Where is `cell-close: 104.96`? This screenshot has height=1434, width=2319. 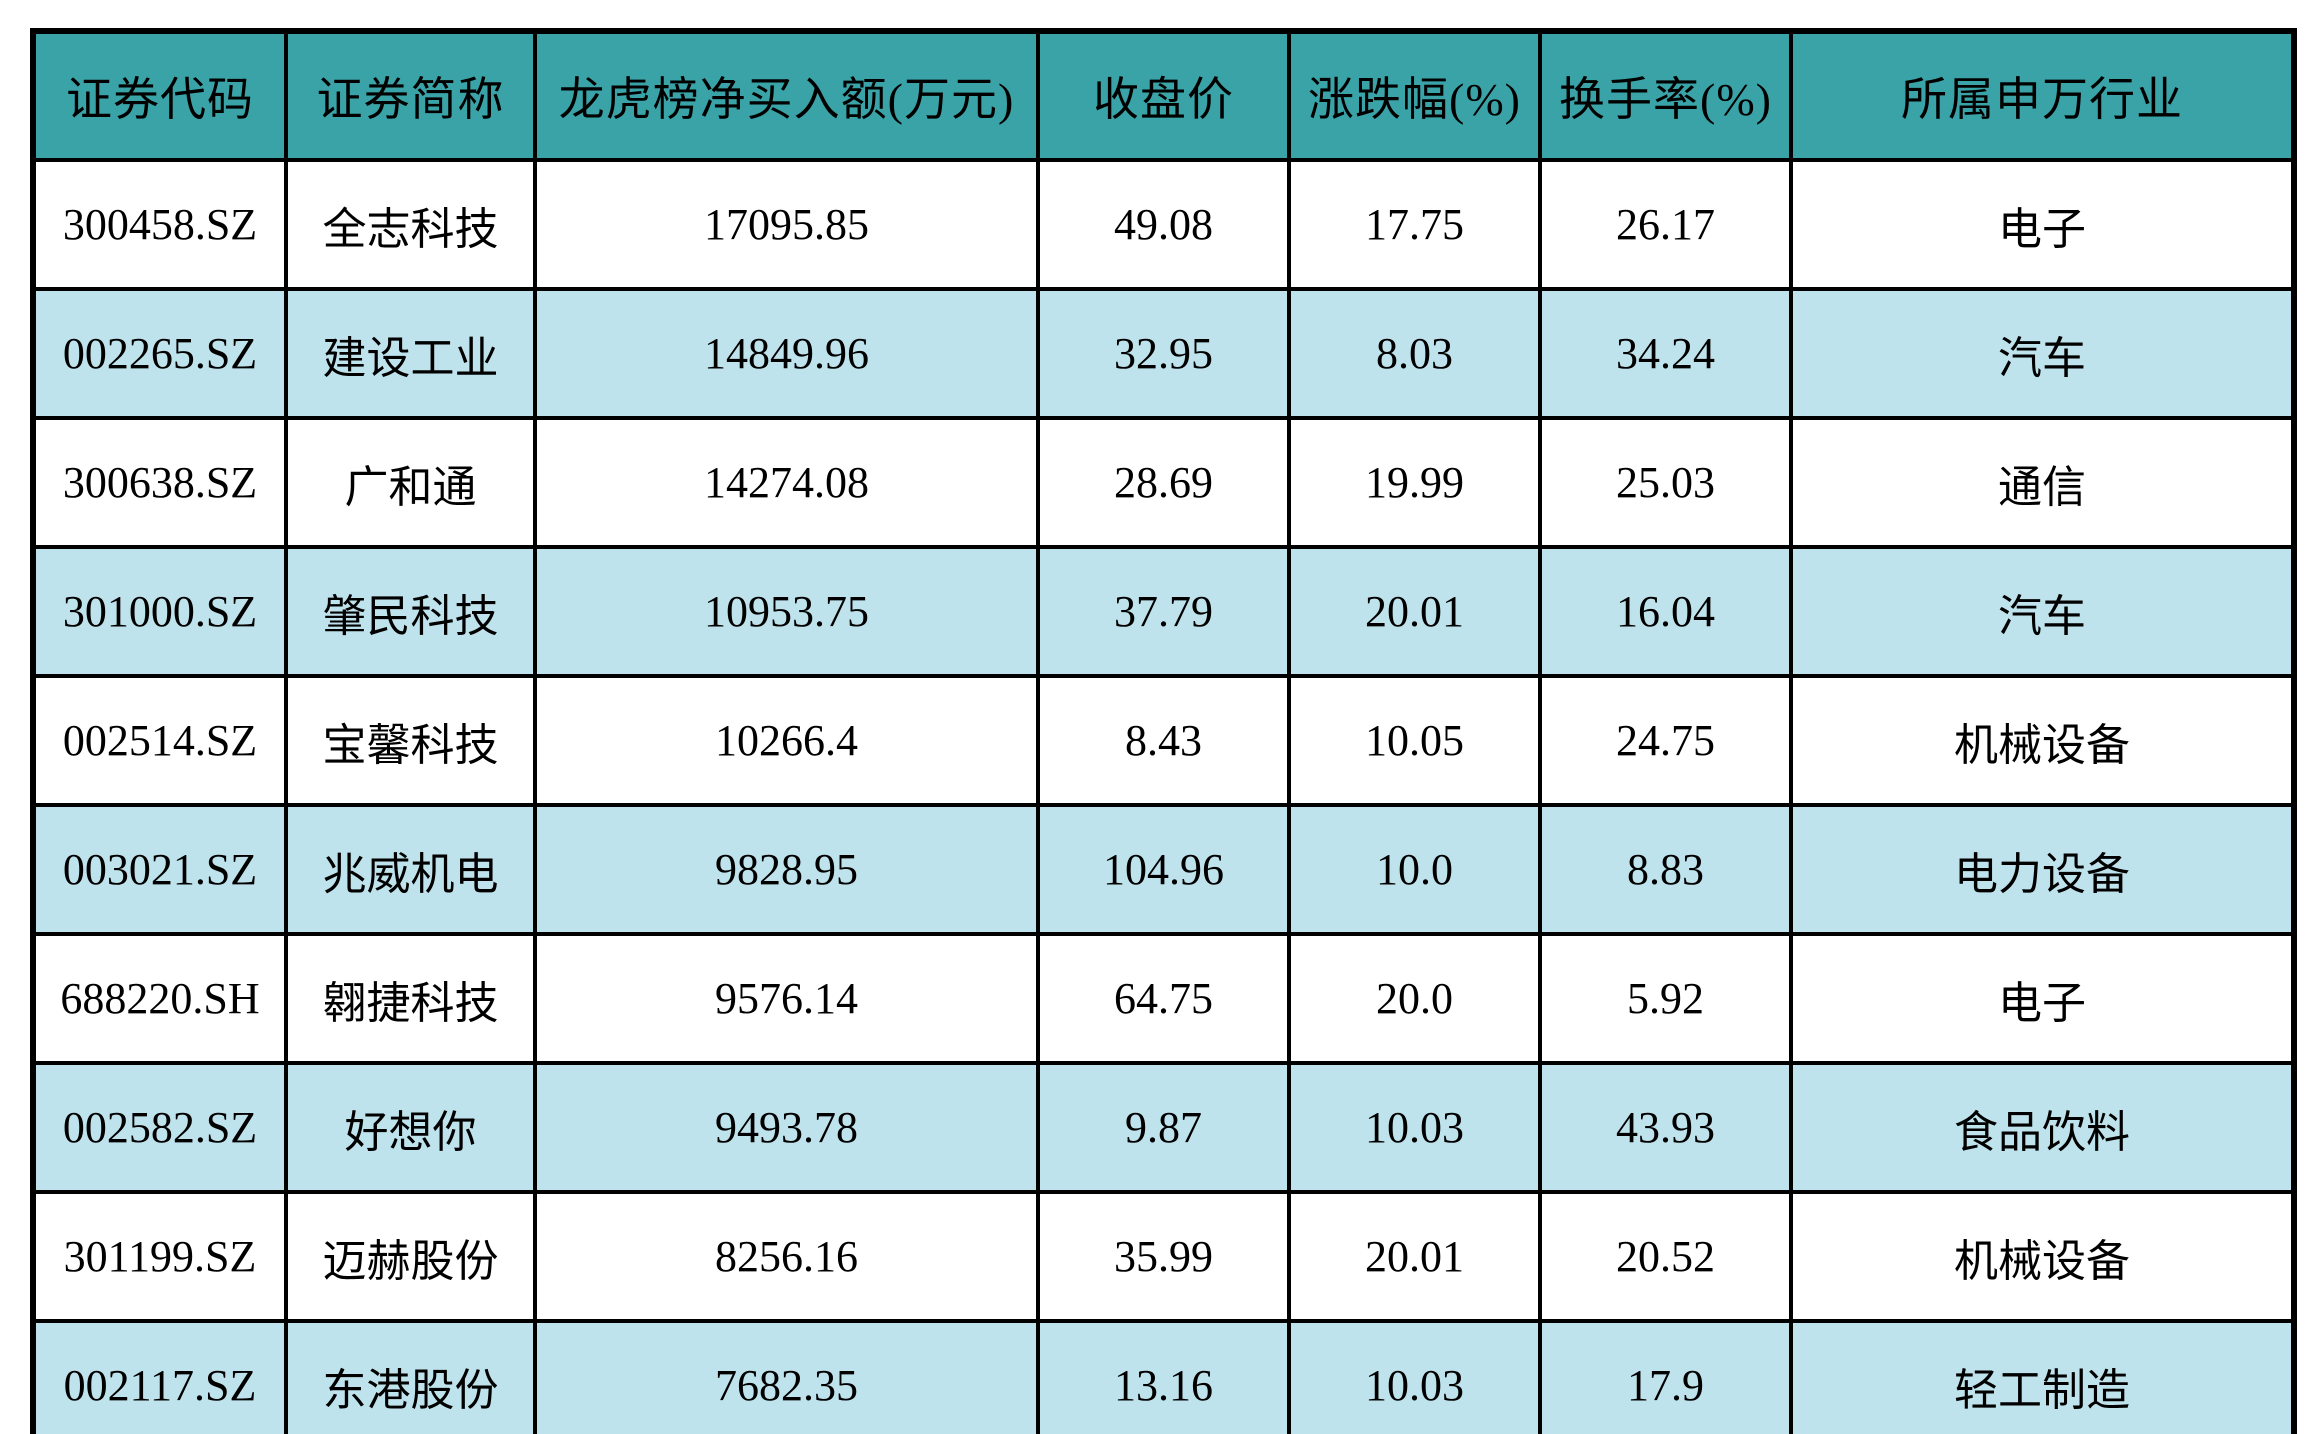 cell-close: 104.96 is located at coordinates (1163, 869).